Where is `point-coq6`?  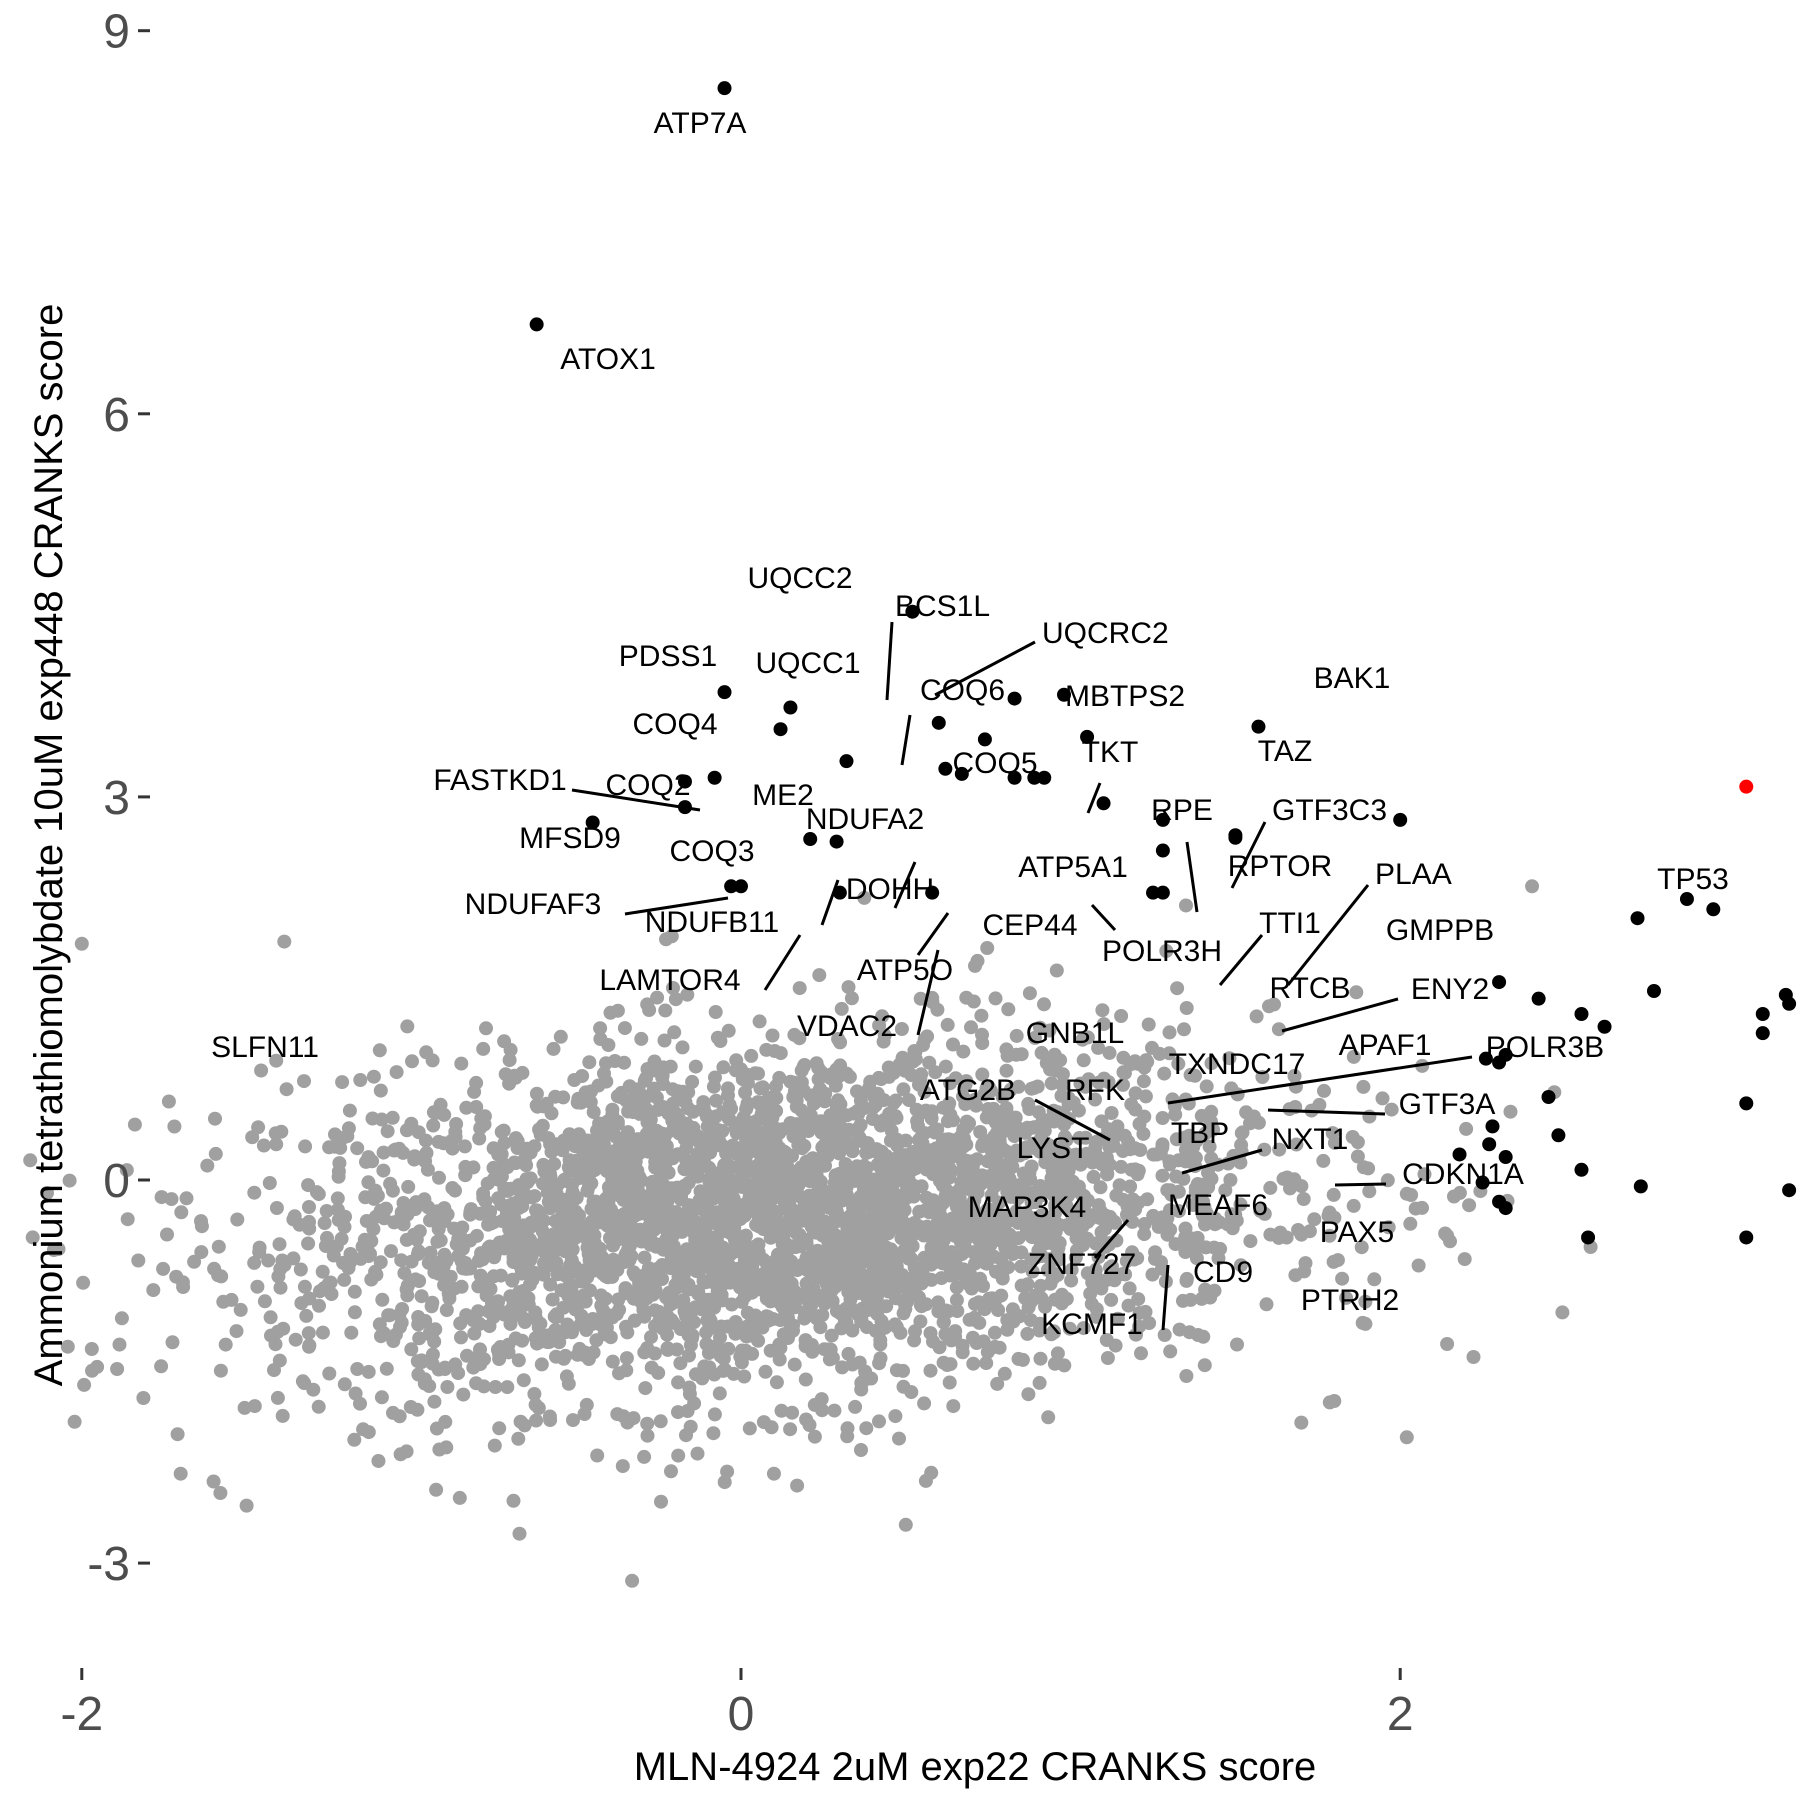 point-coq6 is located at coordinates (1044, 777).